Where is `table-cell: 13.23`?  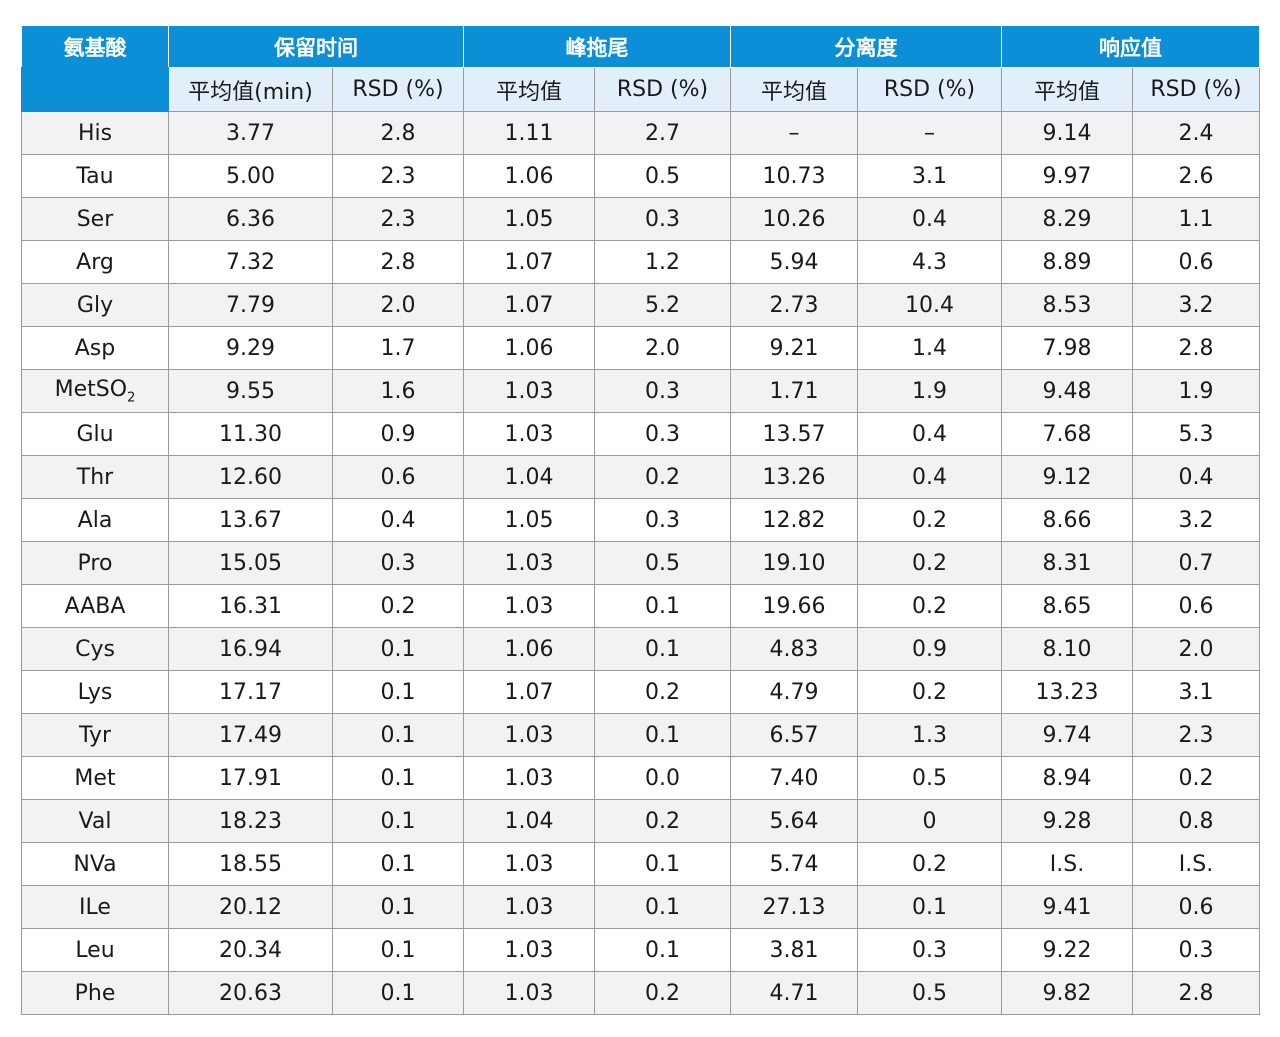 table-cell: 13.23 is located at coordinates (1067, 692).